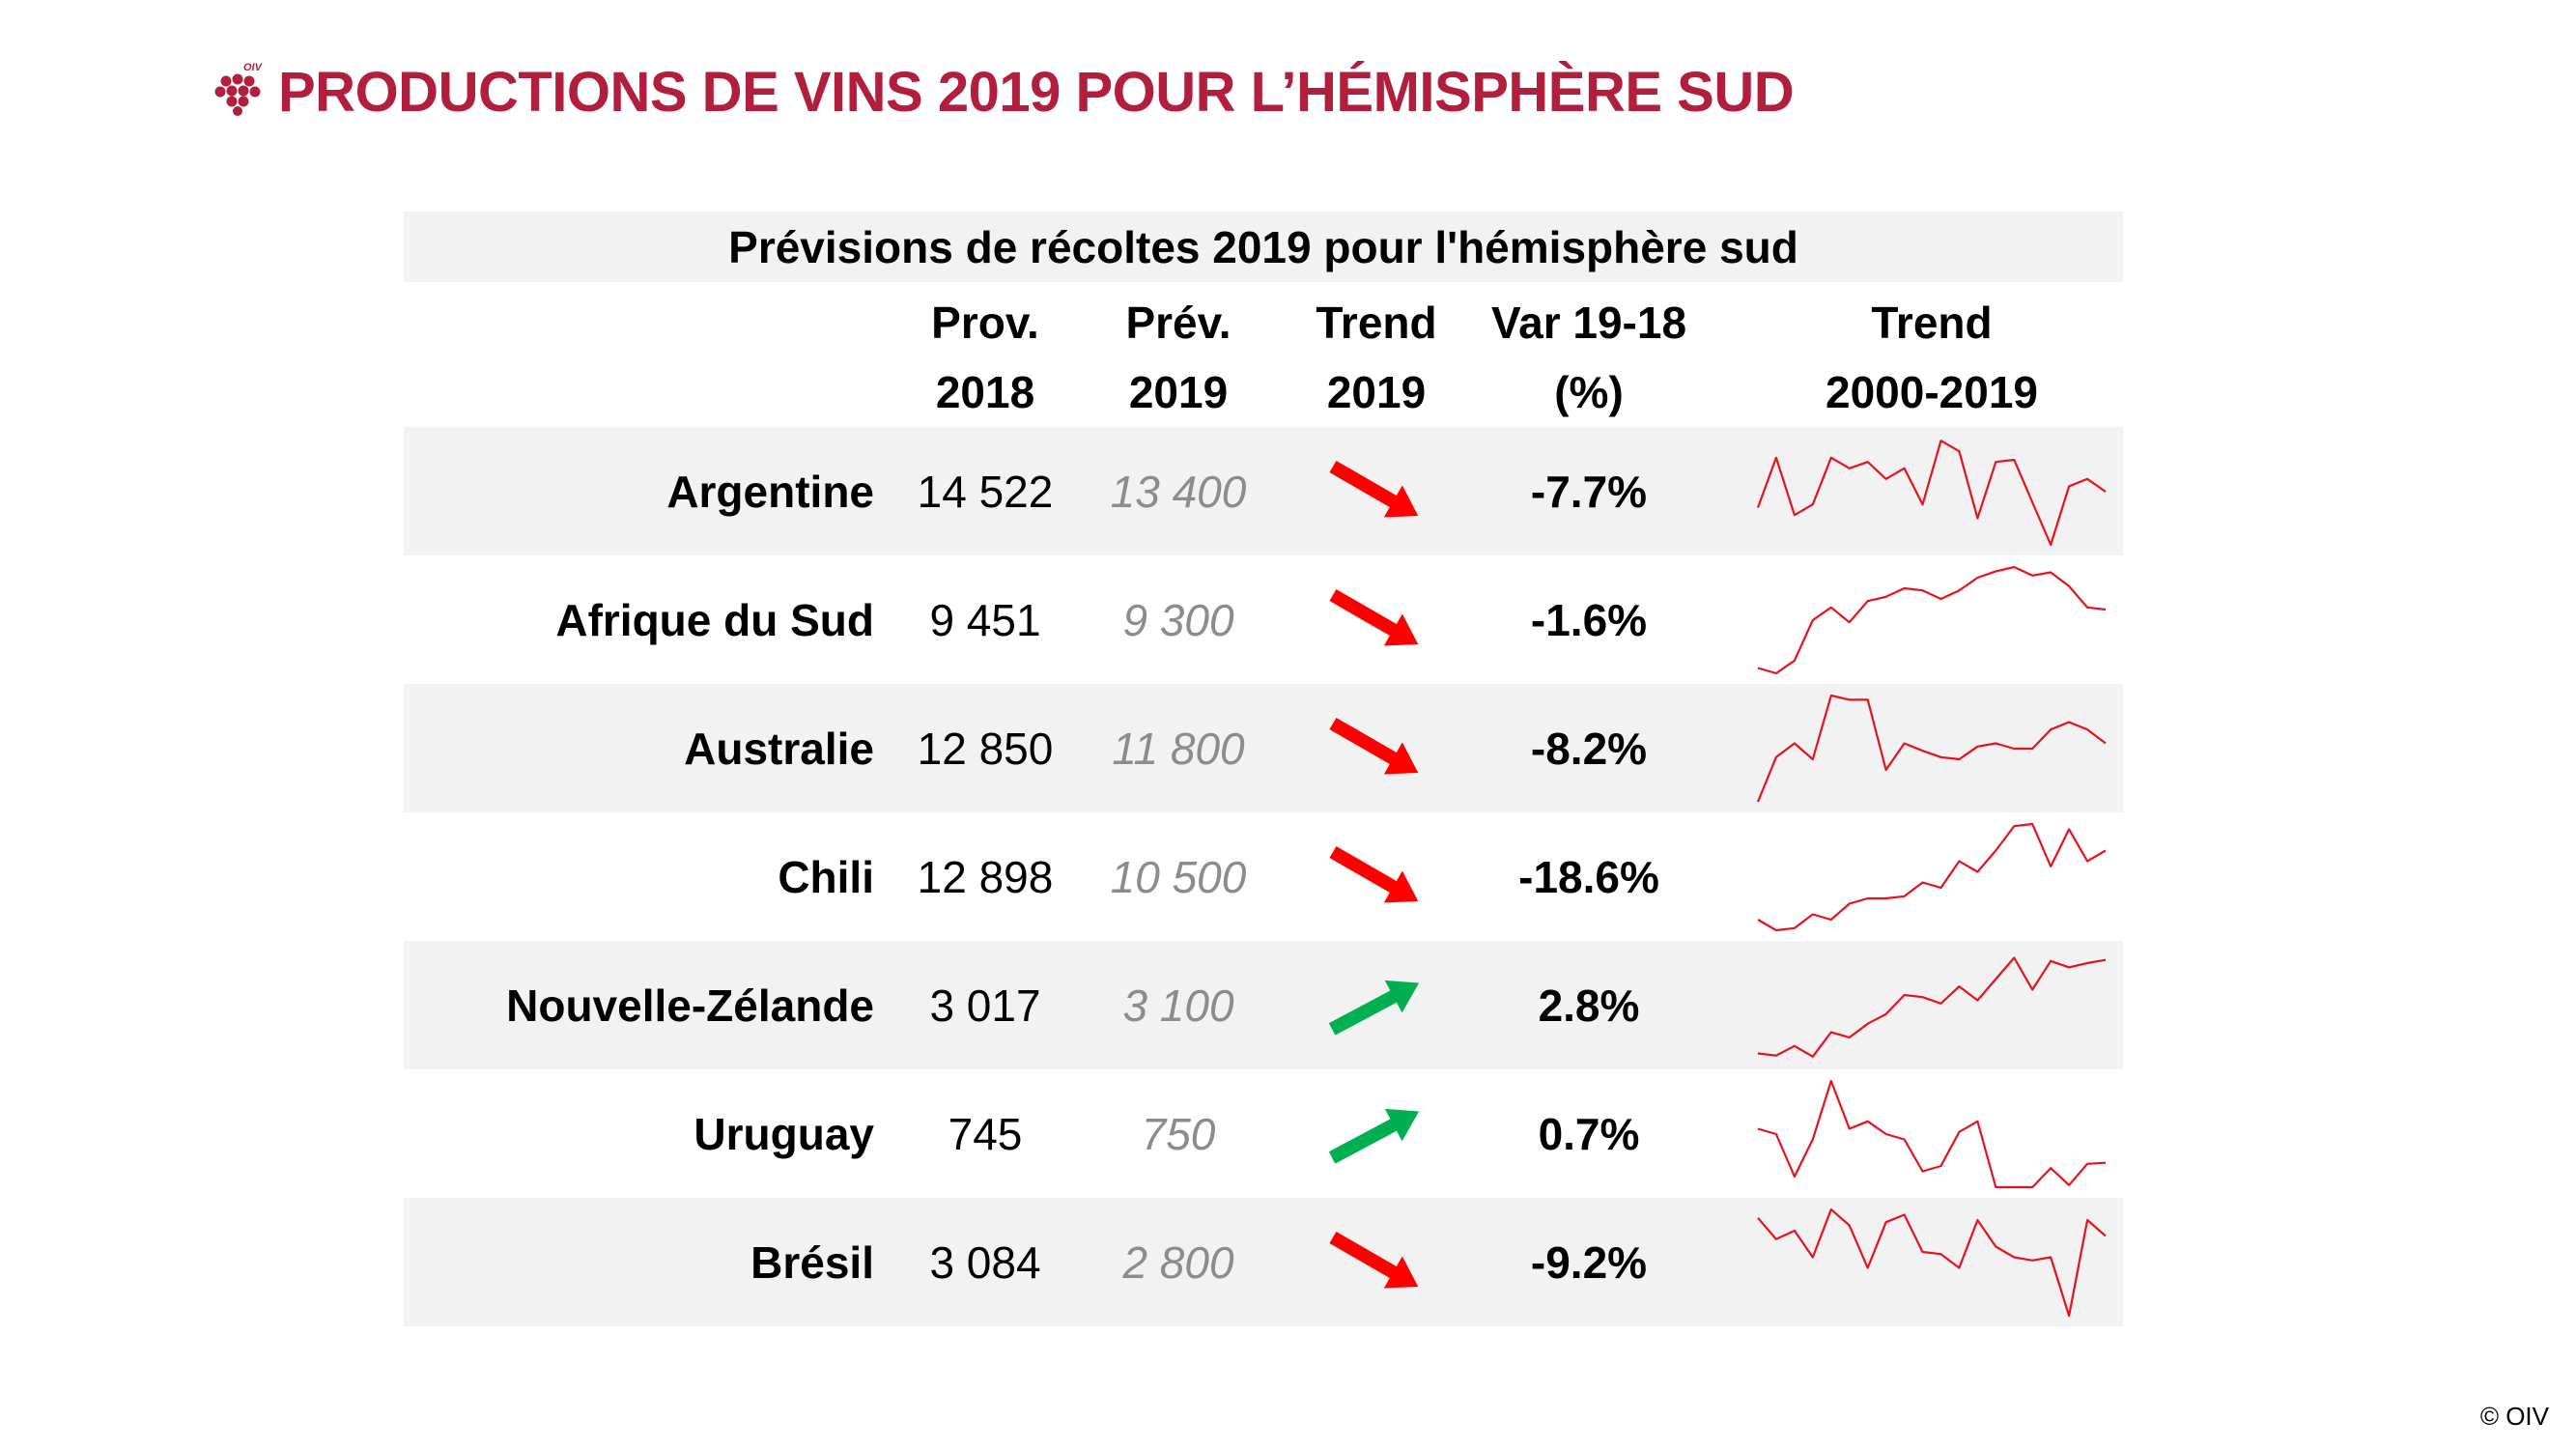  I want to click on column-header-prev-2019: Prév. 2019, so click(1178, 357).